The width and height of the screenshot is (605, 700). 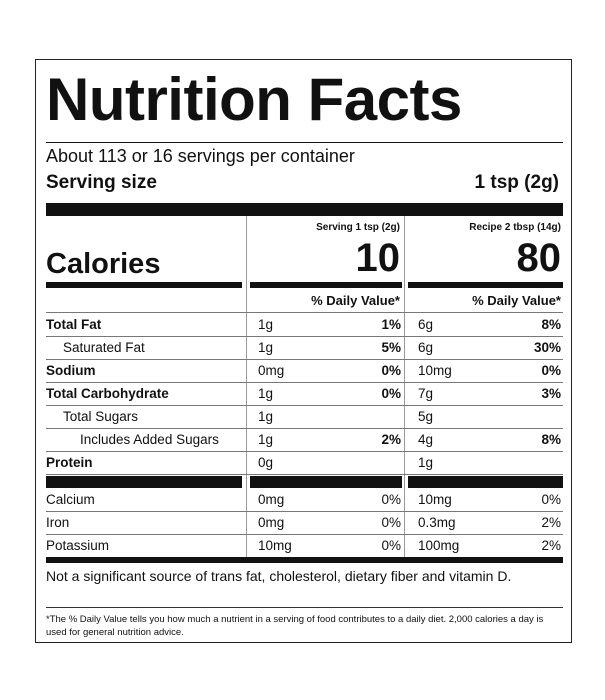 What do you see at coordinates (200, 156) in the screenshot?
I see `servings-per-container: About 113 or 16 servings per container` at bounding box center [200, 156].